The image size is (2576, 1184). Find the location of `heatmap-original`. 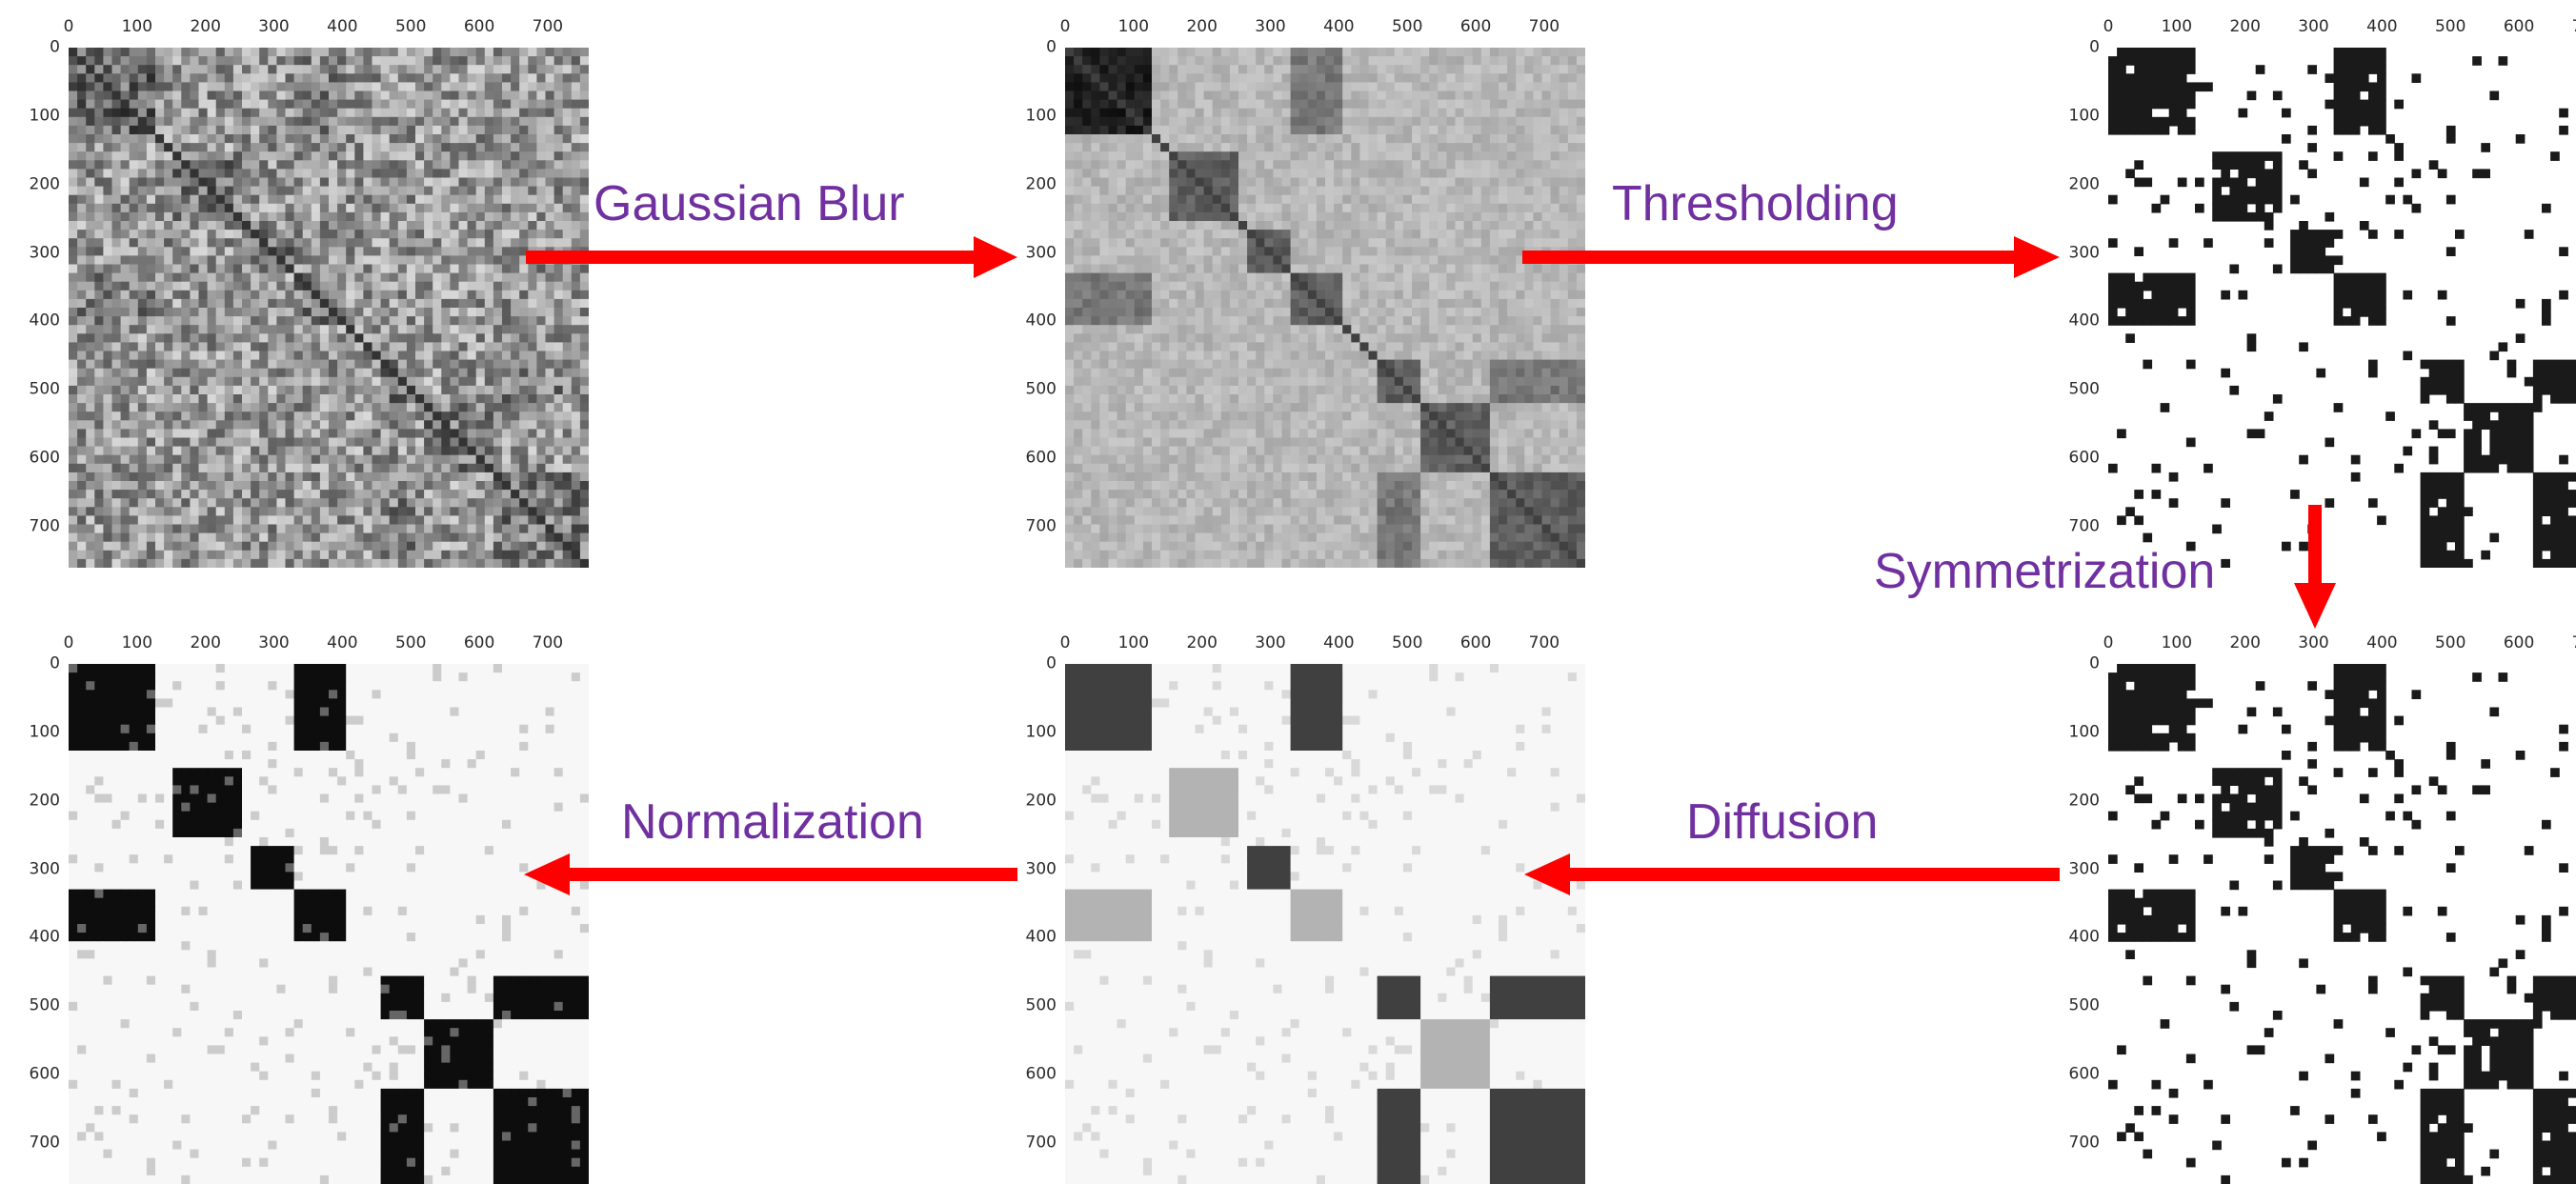

heatmap-original is located at coordinates (329, 308).